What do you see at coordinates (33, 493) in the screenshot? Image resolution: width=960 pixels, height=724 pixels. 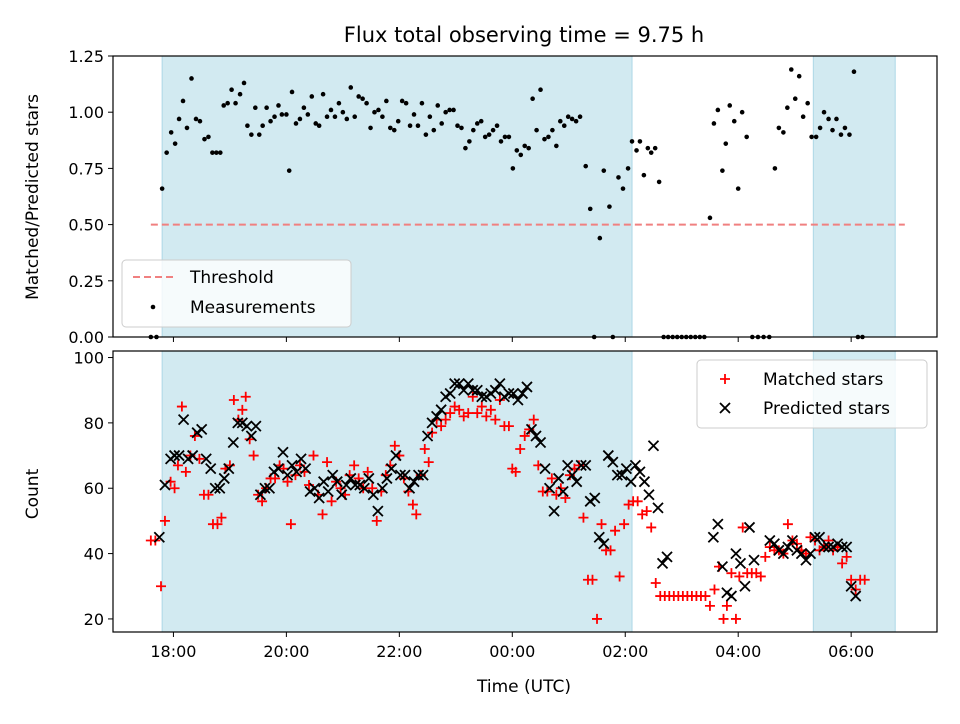 I see `bottom-y-axis-label: Count` at bounding box center [33, 493].